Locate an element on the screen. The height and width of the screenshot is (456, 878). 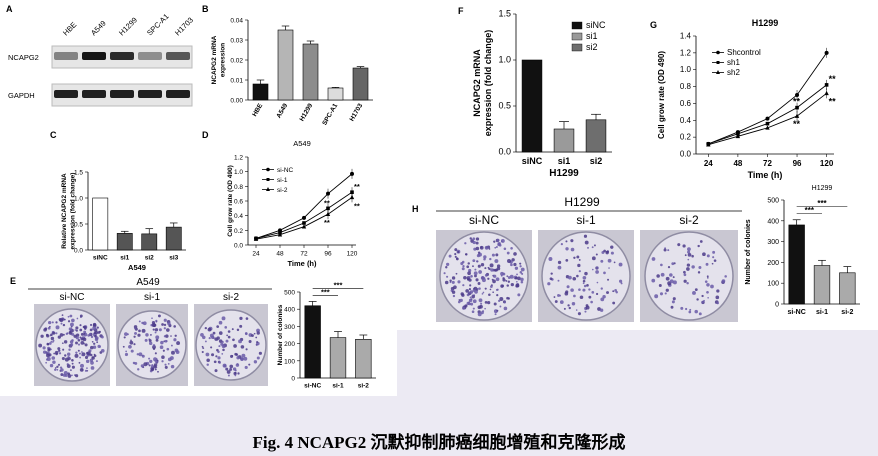
y-axis-label: expression (fold change) is located at coordinates (73, 211).